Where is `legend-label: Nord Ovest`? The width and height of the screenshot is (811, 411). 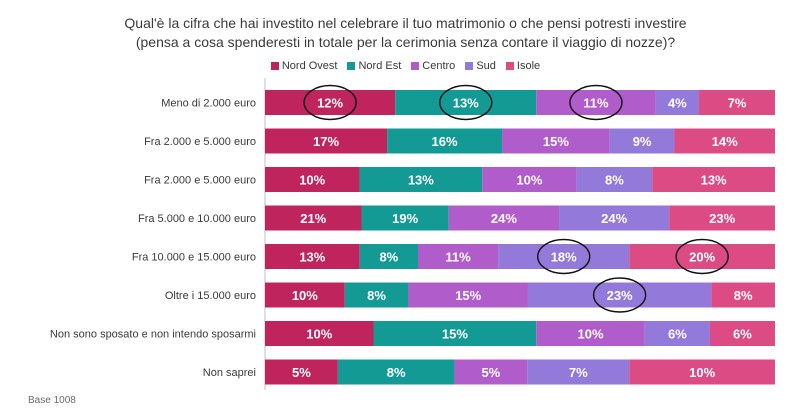
legend-label: Nord Ovest is located at coordinates (309, 66).